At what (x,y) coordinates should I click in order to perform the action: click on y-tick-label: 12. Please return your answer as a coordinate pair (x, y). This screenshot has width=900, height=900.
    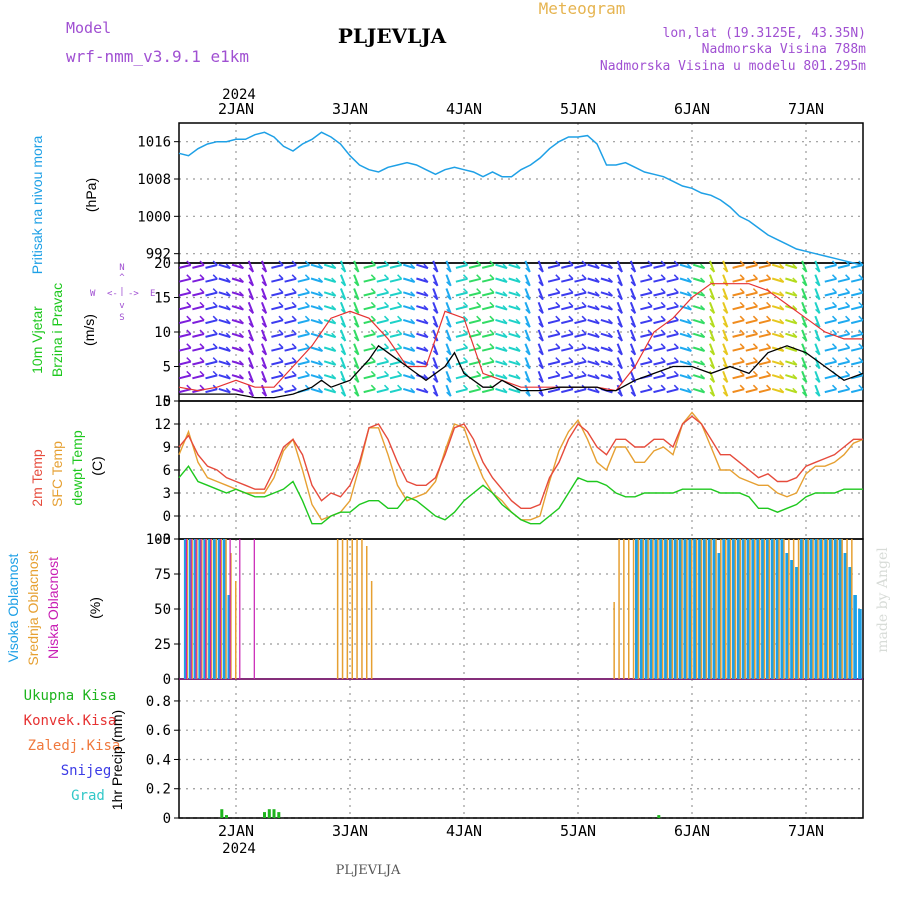
    Looking at the image, I should click on (162, 425).